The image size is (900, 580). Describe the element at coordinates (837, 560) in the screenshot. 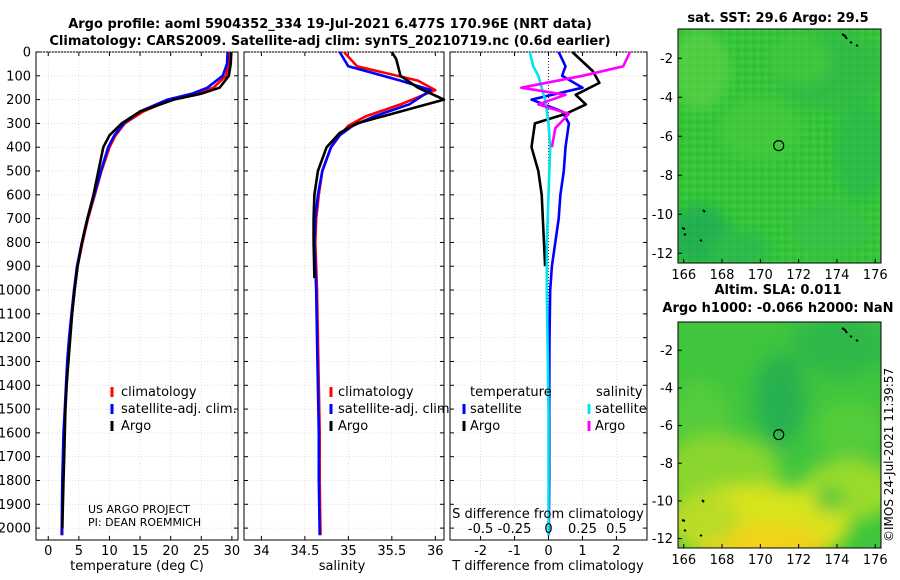

I see `map-x-tick-label: 174` at that location.